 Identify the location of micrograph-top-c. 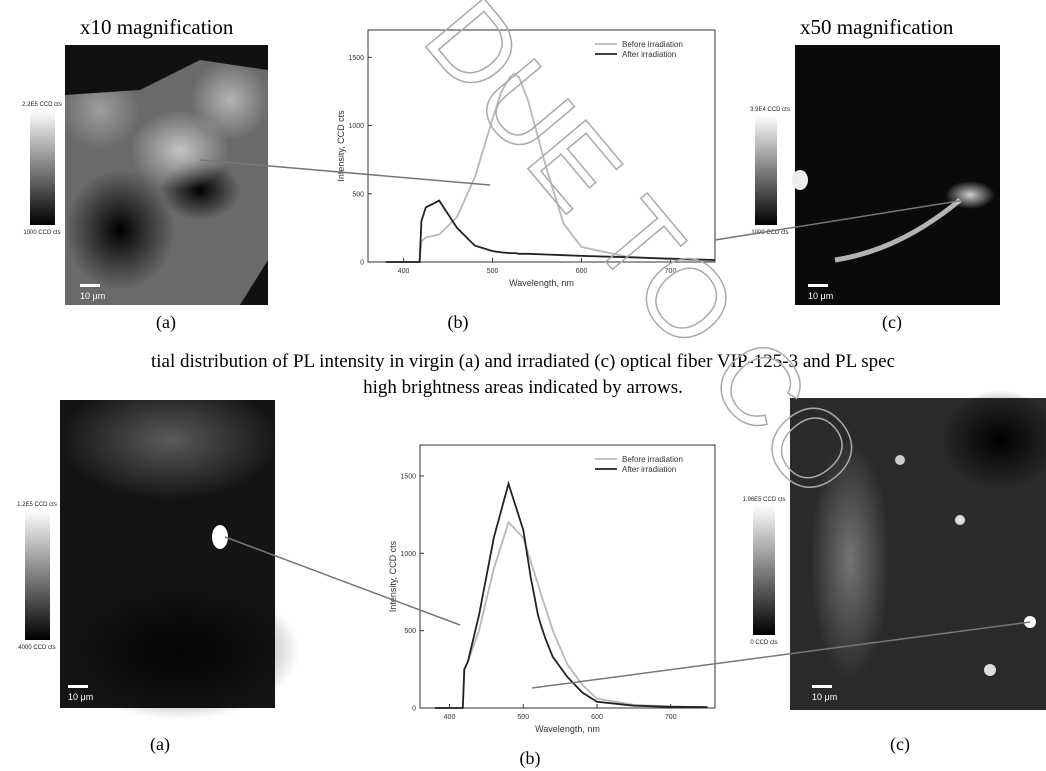
(896, 175).